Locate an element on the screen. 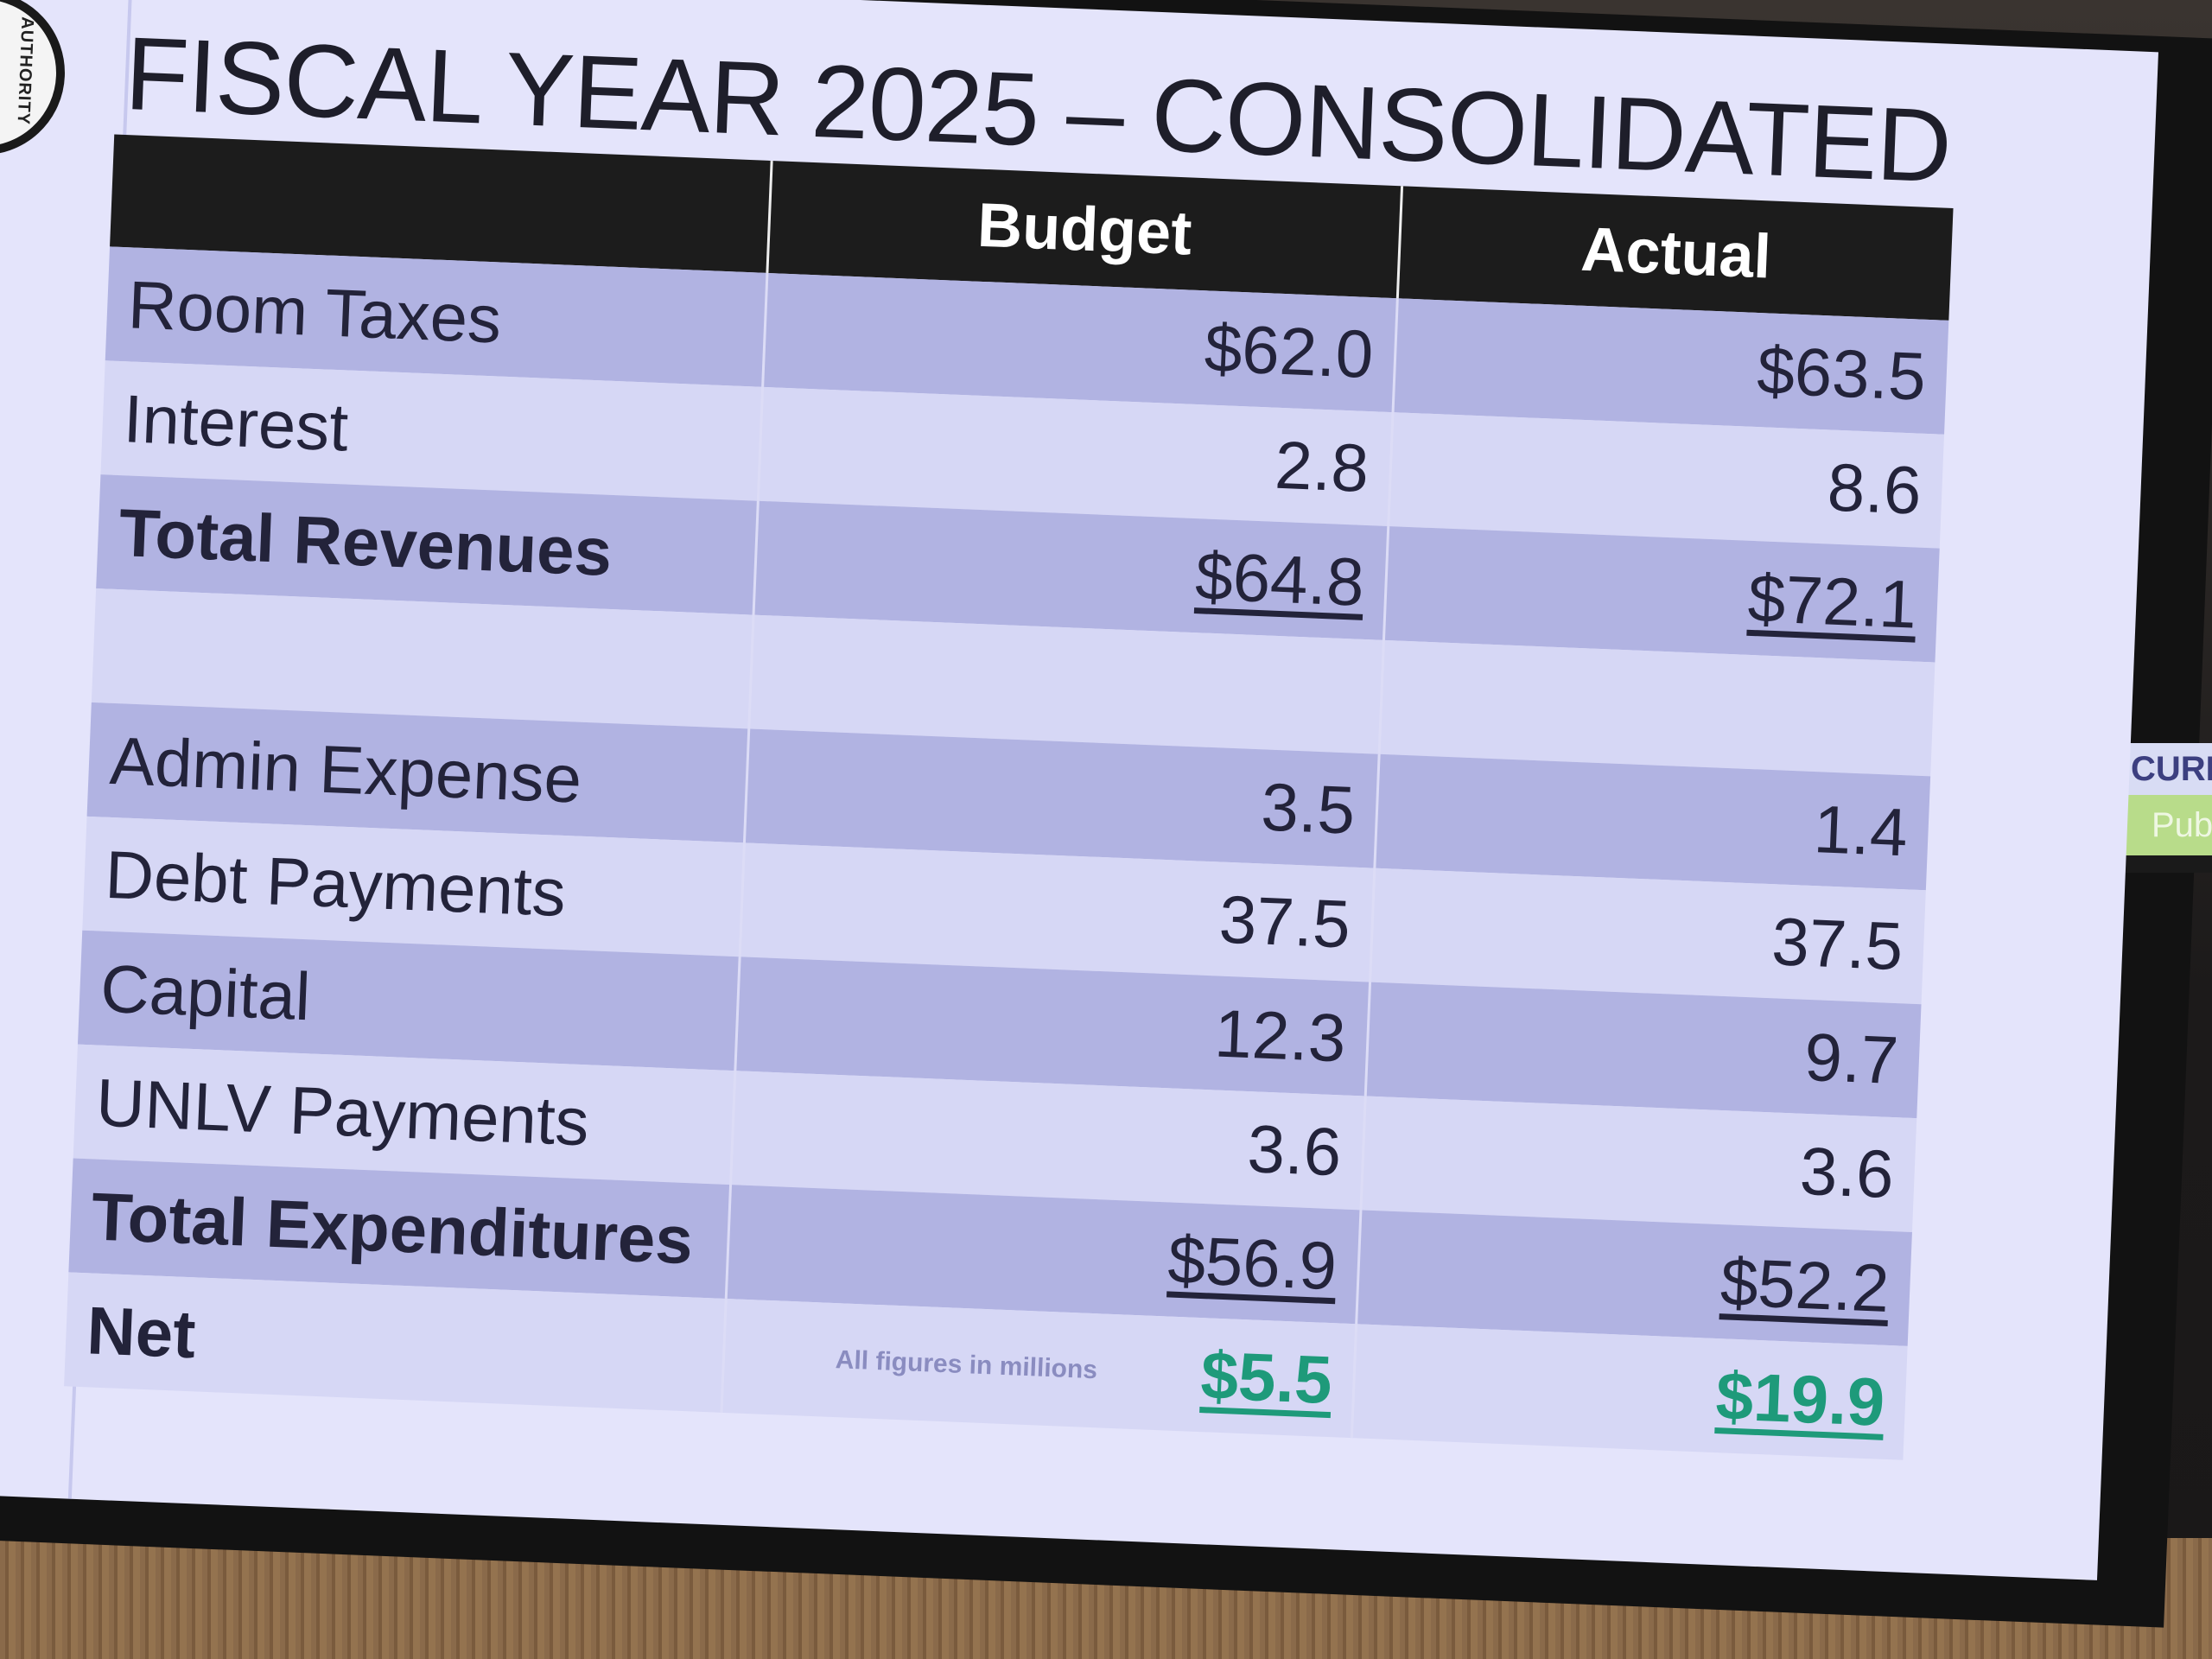  actual-value: $63.5 is located at coordinates (1670, 366).